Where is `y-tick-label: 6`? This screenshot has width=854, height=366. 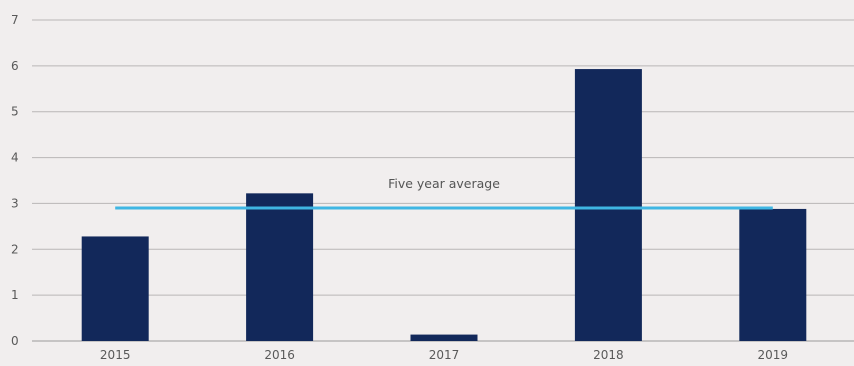
y-tick-label: 6 is located at coordinates (15, 66).